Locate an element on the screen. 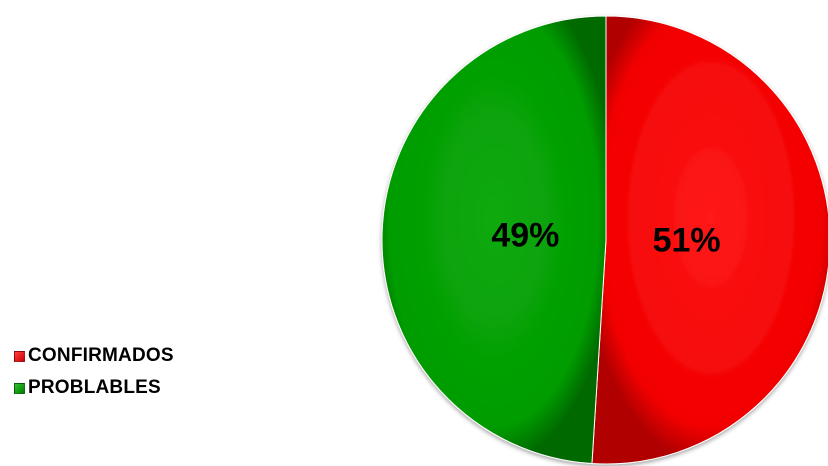  legend-swatch-red is located at coordinates (19, 356).